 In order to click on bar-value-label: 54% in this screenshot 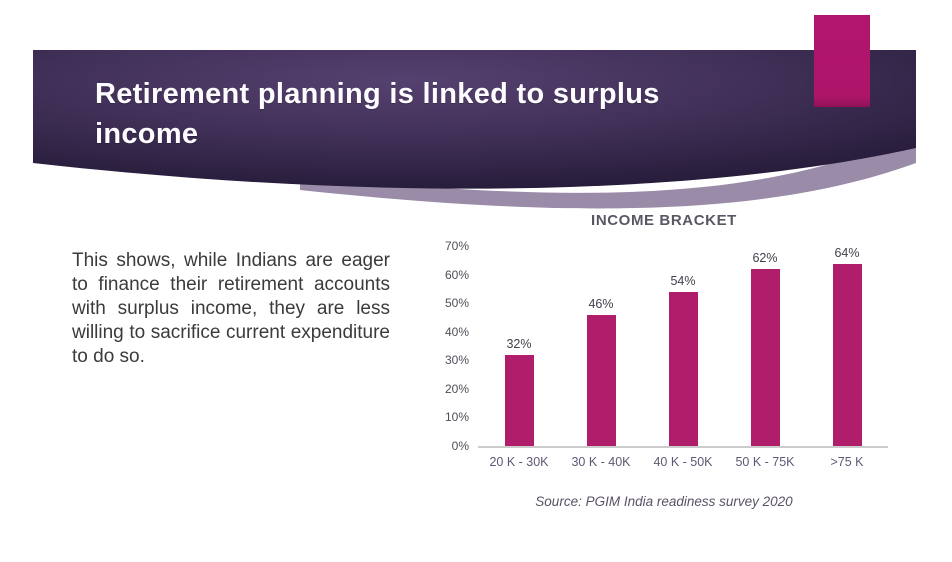, I will do `click(683, 280)`.